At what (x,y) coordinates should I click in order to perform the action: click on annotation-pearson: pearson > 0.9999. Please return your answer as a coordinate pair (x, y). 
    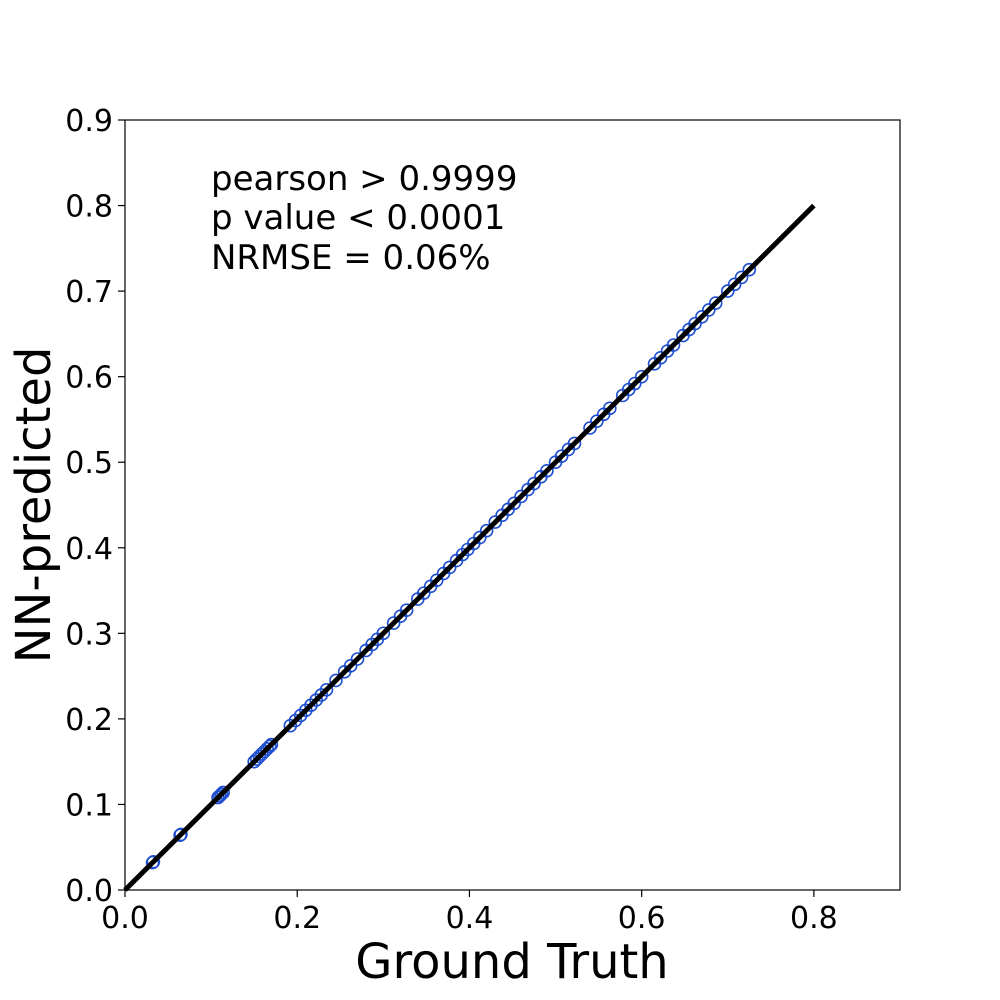
    Looking at the image, I should click on (364, 179).